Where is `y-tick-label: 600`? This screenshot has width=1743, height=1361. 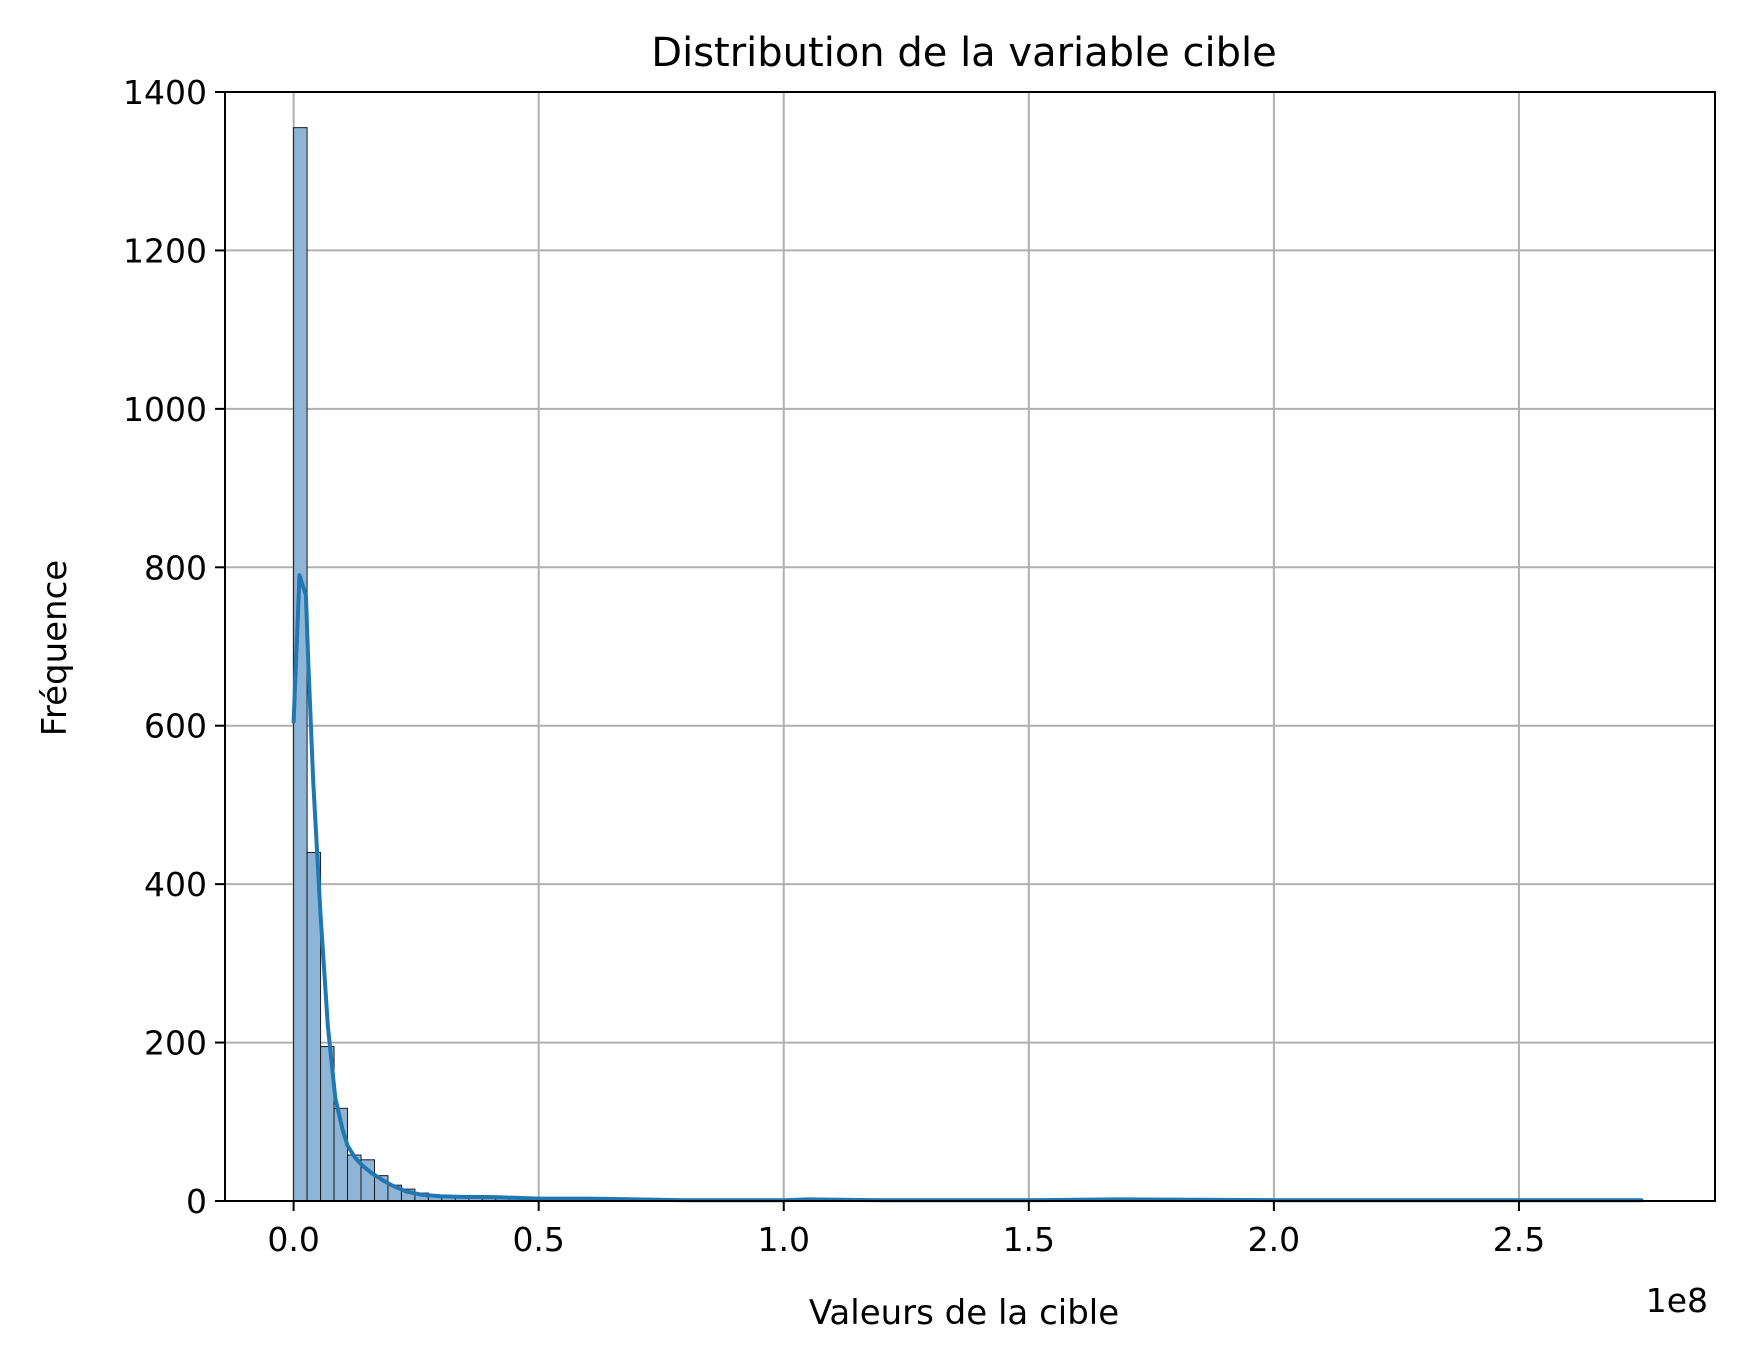
y-tick-label: 600 is located at coordinates (175, 726).